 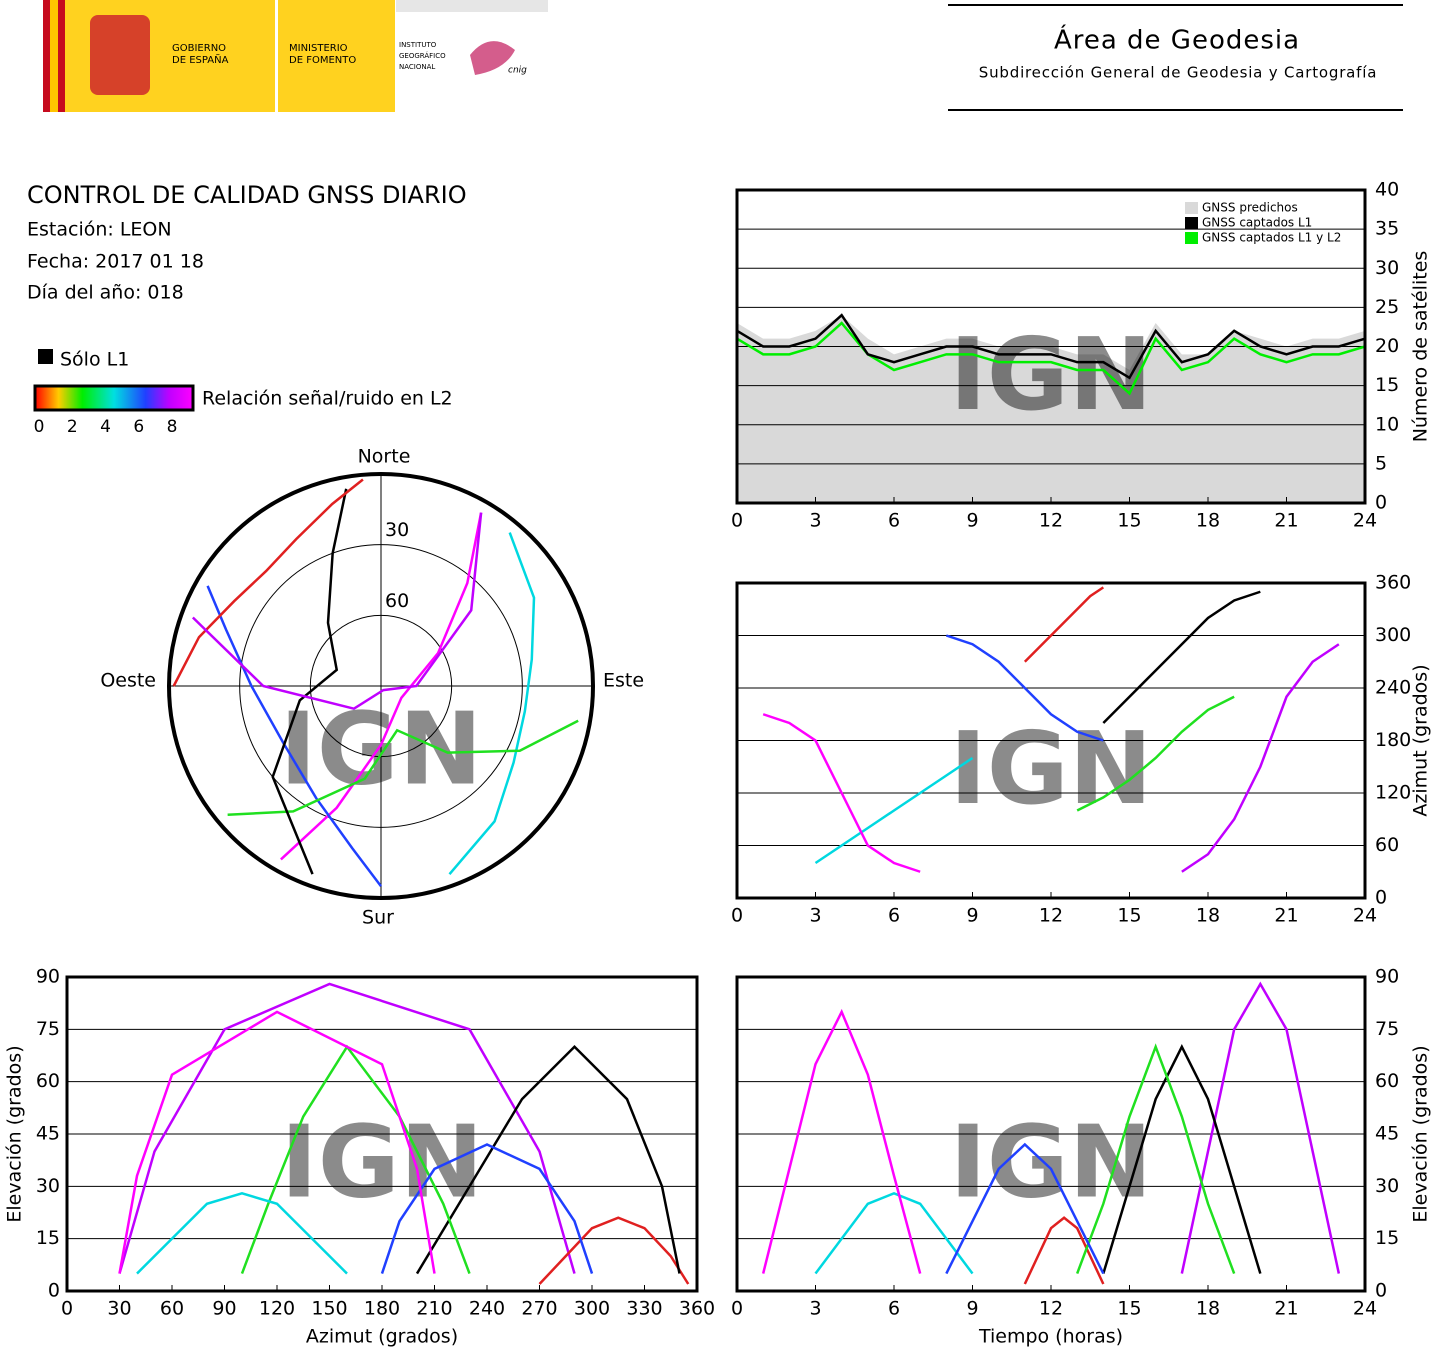 I want to click on direction-label: Este, so click(x=623, y=681).